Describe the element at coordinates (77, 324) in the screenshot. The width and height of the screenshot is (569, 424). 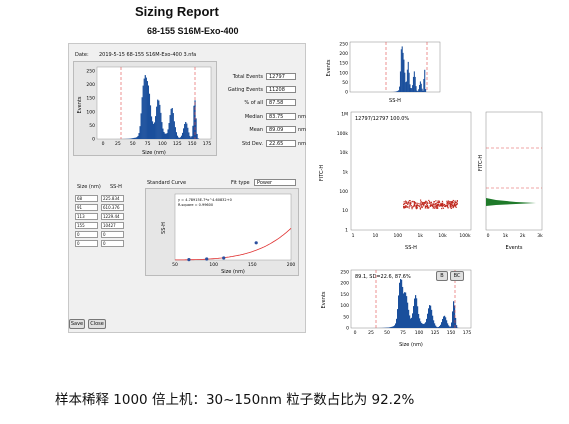
I see `save-button: Save` at that location.